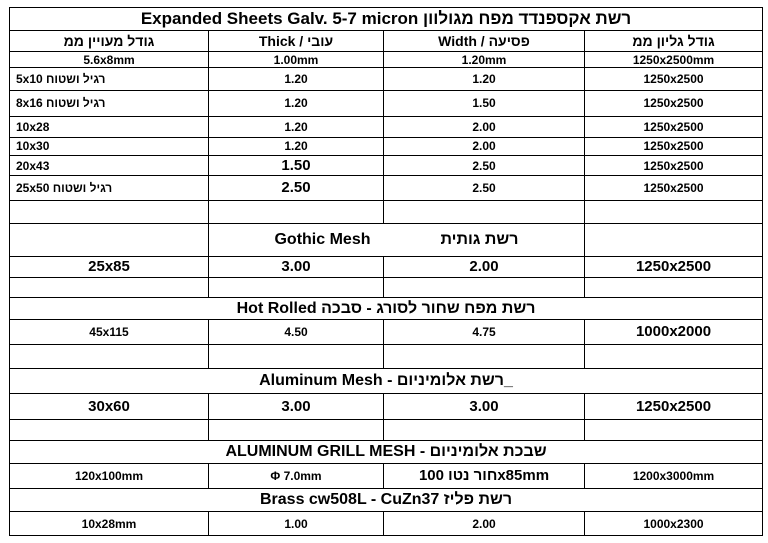  I want to click on table-row: 10x30 1.20 2.00 1250x2500, so click(386, 146).